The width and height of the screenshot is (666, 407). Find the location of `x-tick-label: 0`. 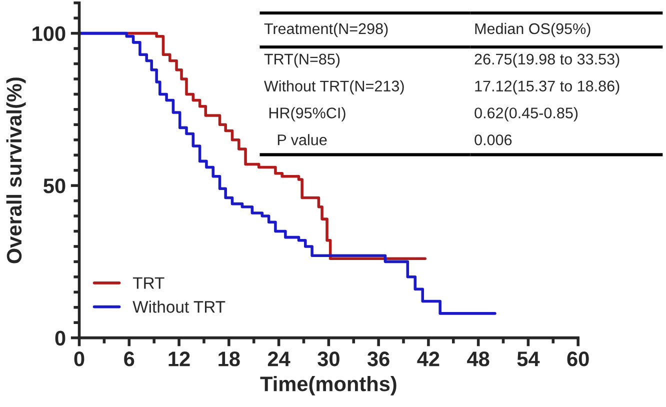

x-tick-label: 0 is located at coordinates (79, 359).